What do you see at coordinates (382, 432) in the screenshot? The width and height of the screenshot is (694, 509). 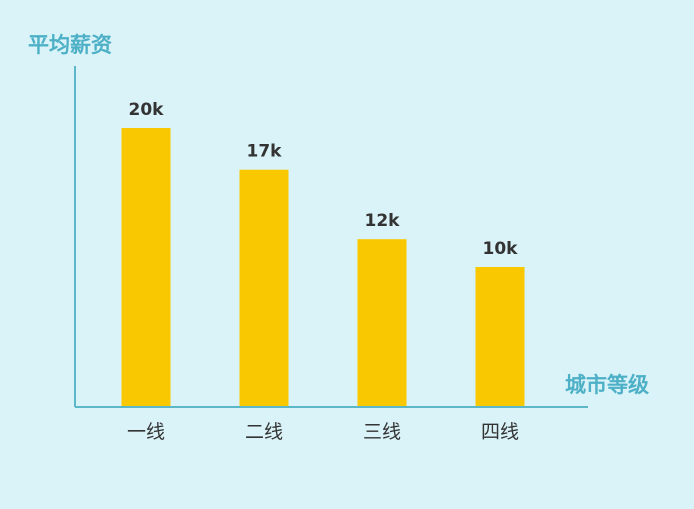 I see `x-tick-label-3: 三线` at bounding box center [382, 432].